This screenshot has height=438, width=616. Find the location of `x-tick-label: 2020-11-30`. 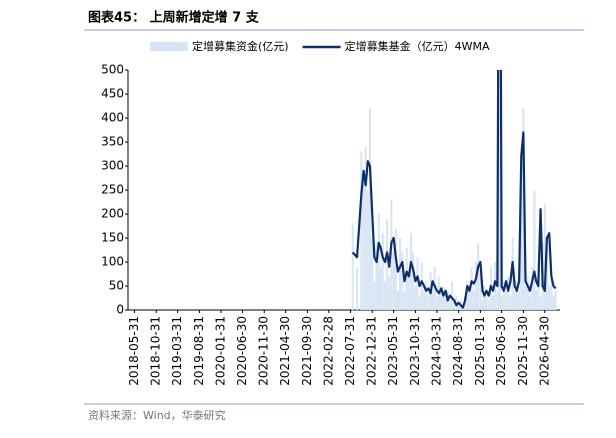

x-tick-label: 2020-11-30 is located at coordinates (264, 351).